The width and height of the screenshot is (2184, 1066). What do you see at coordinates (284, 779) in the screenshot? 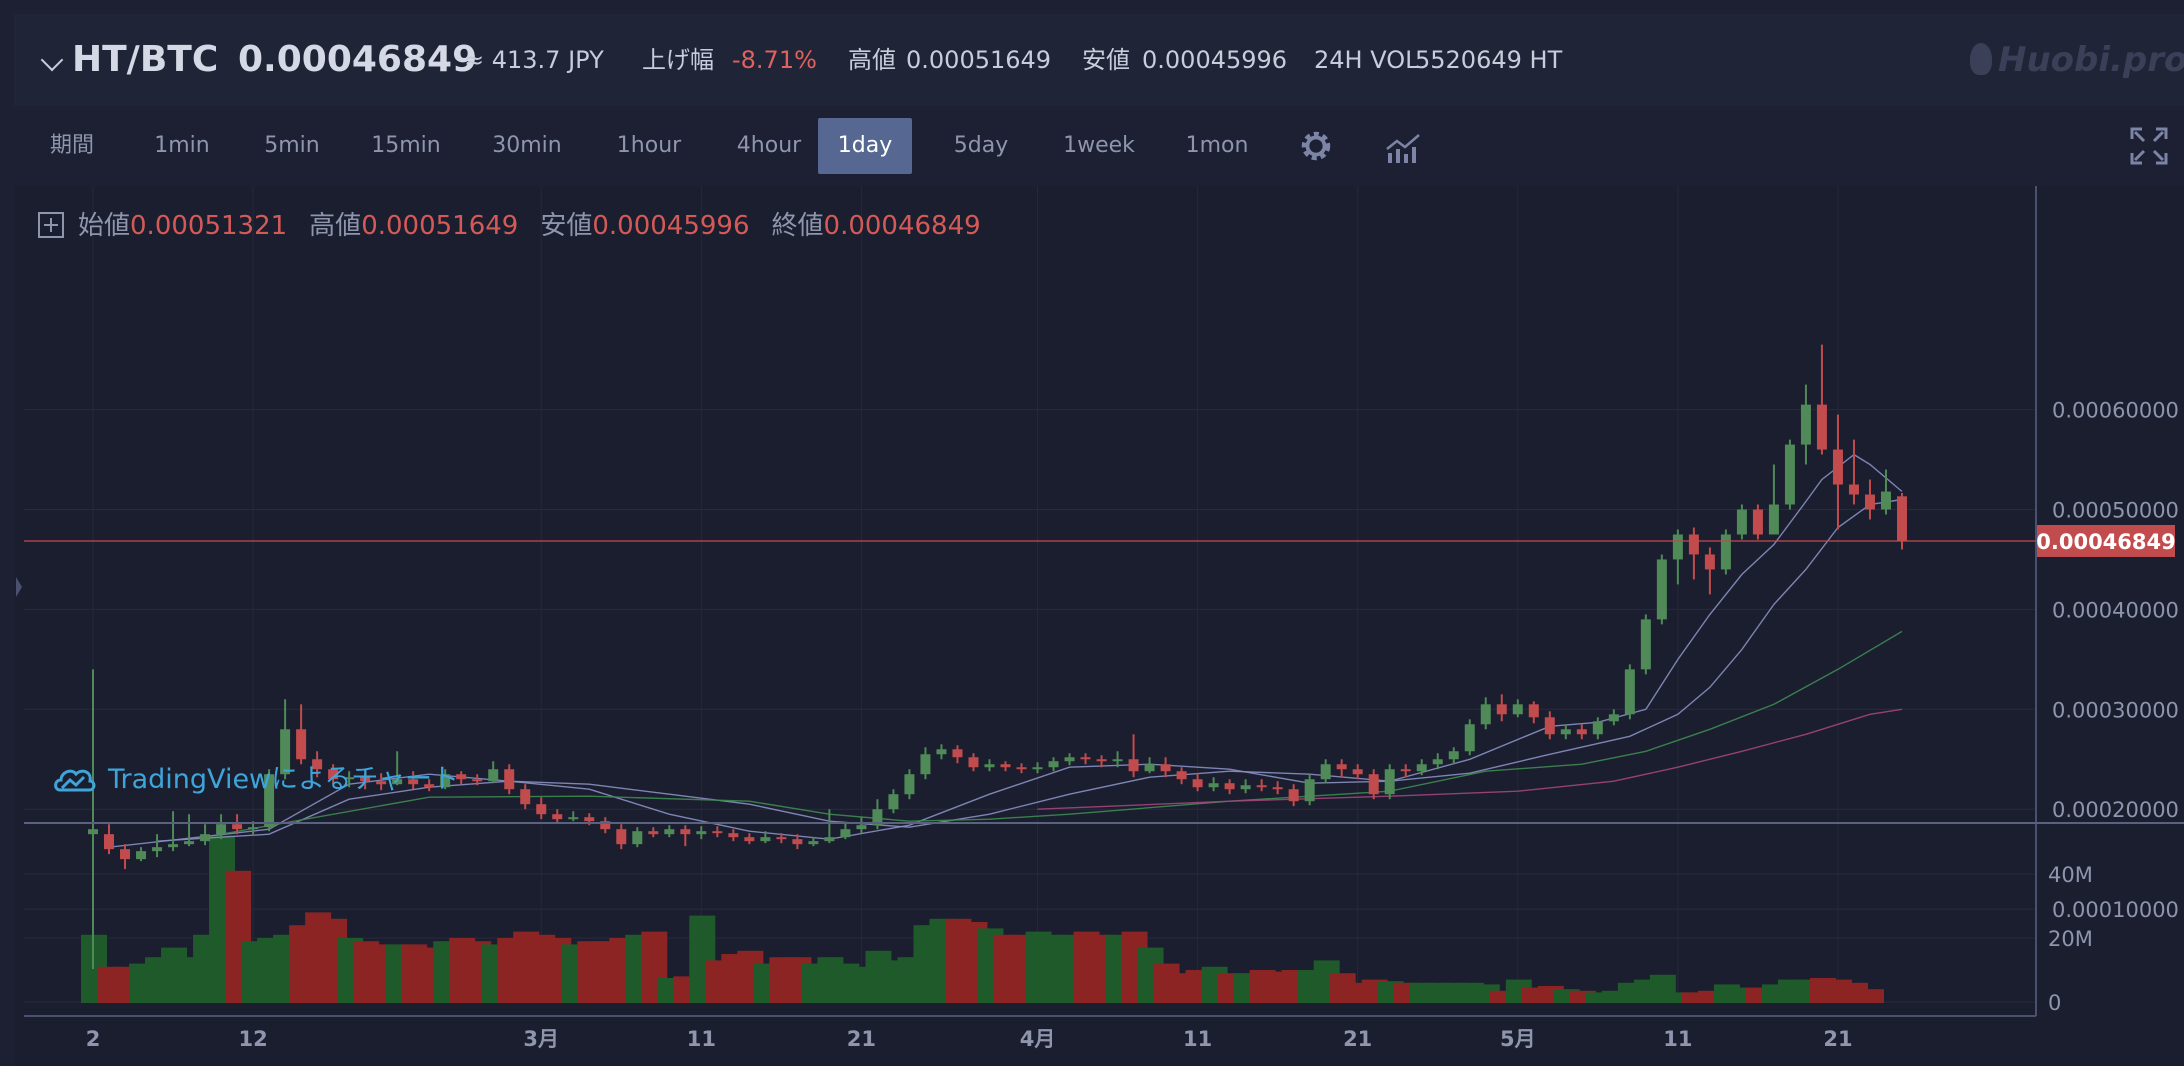
I see `watermark-text: TradingViewによるチャート` at bounding box center [284, 779].